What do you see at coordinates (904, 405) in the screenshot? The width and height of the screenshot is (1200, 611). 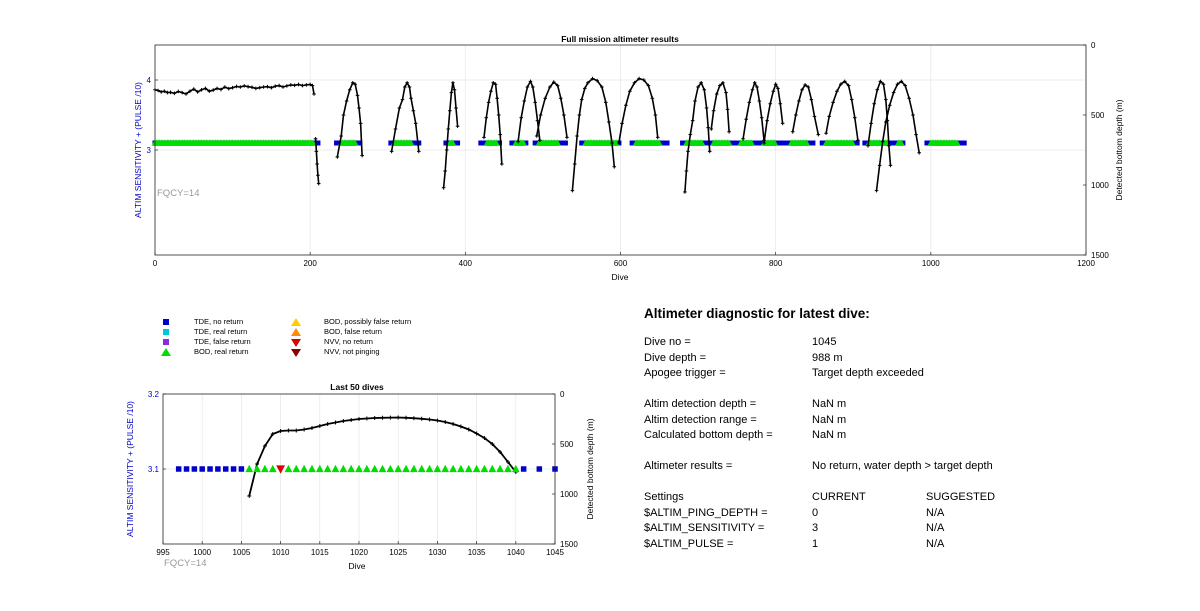 I see `diag-row-detect-depth: Altim detection depth = NaN m` at bounding box center [904, 405].